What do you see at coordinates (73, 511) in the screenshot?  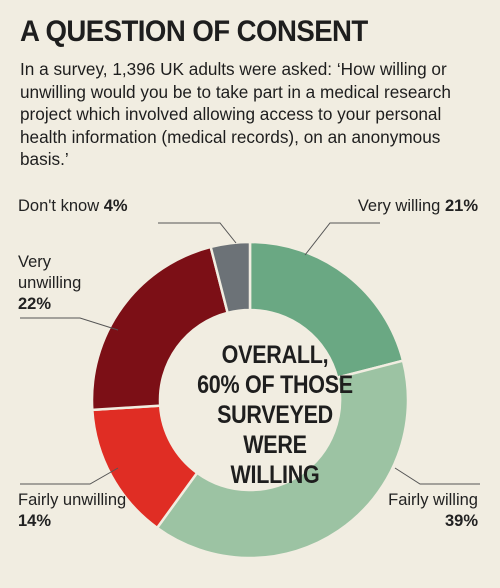 I see `label-fairly-unwilling: Fairly unwilling 14%` at bounding box center [73, 511].